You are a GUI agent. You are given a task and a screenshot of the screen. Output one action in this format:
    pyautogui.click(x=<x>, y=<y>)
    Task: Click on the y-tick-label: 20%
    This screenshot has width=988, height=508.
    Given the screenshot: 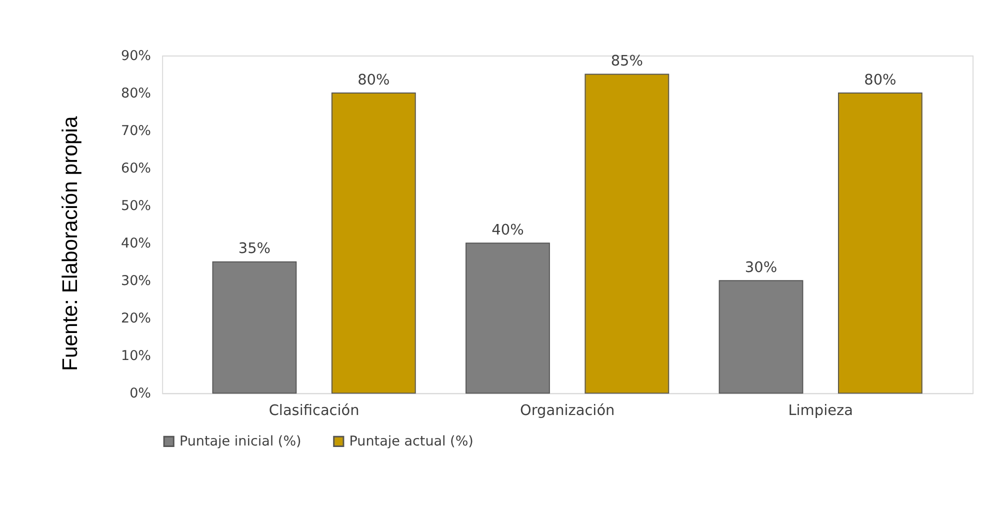 What is the action you would take?
    pyautogui.click(x=136, y=318)
    